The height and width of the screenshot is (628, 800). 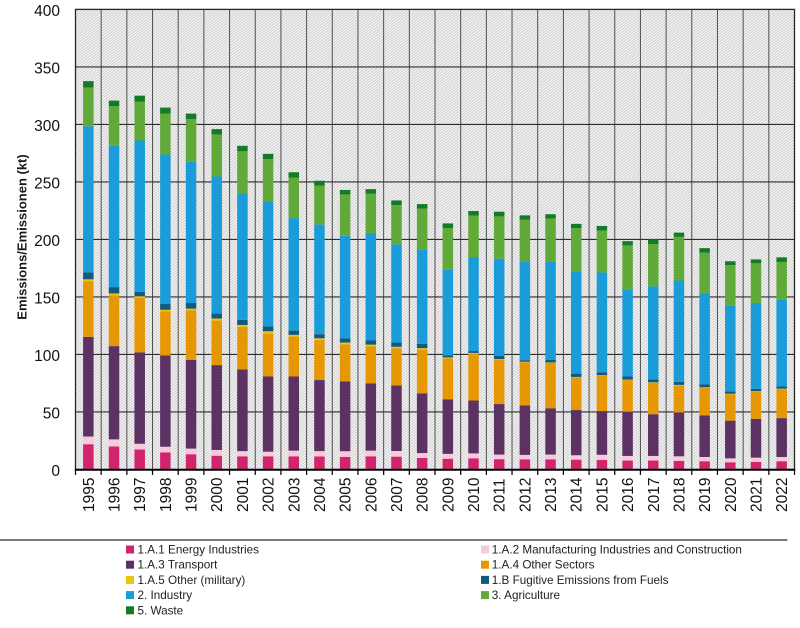 I want to click on svg-text: 2005, so click(x=346, y=495).